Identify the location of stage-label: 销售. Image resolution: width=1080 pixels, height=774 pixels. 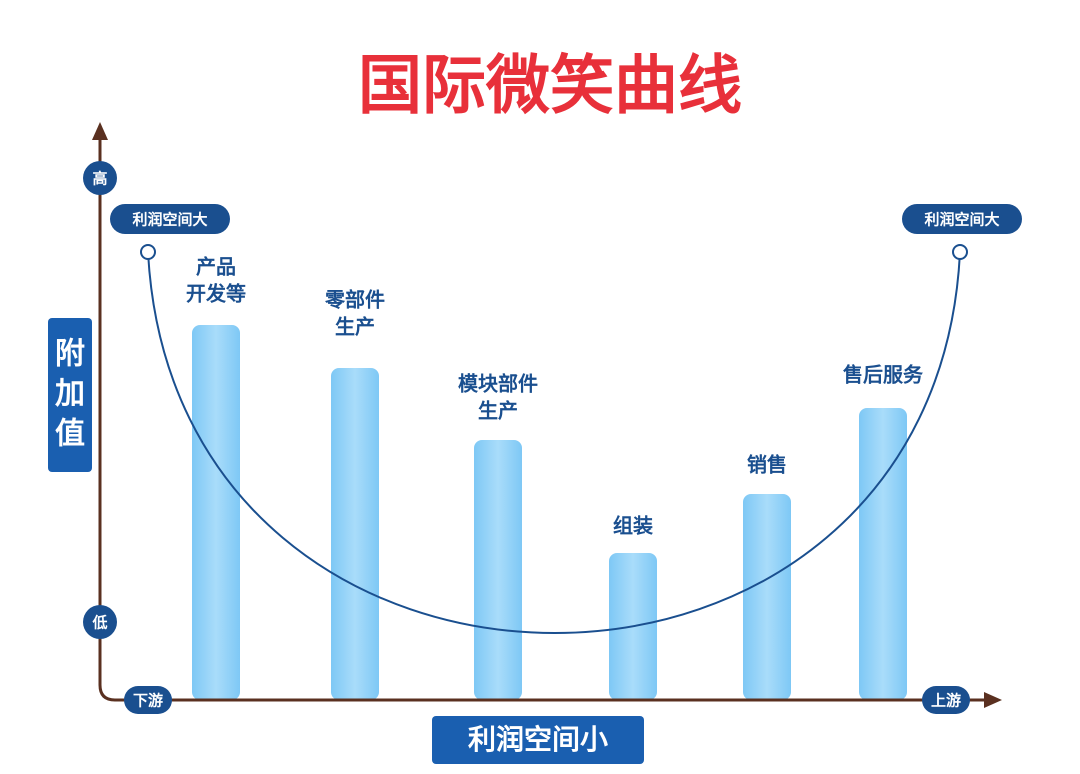
(767, 465).